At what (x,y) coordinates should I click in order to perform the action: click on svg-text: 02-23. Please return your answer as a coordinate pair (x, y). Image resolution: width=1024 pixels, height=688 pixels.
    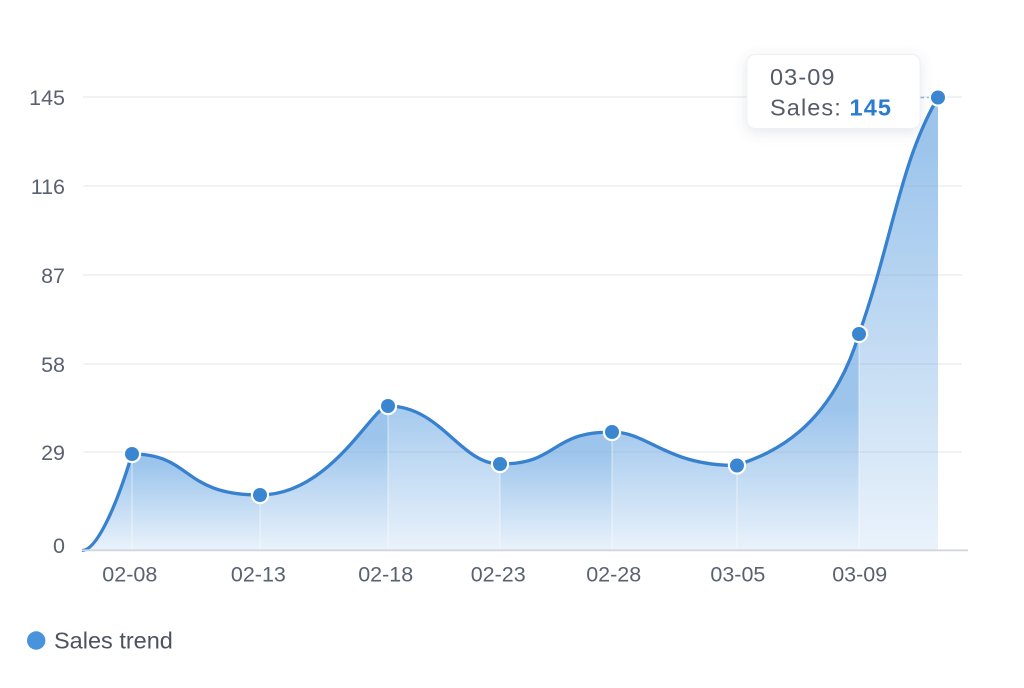
    Looking at the image, I should click on (498, 575).